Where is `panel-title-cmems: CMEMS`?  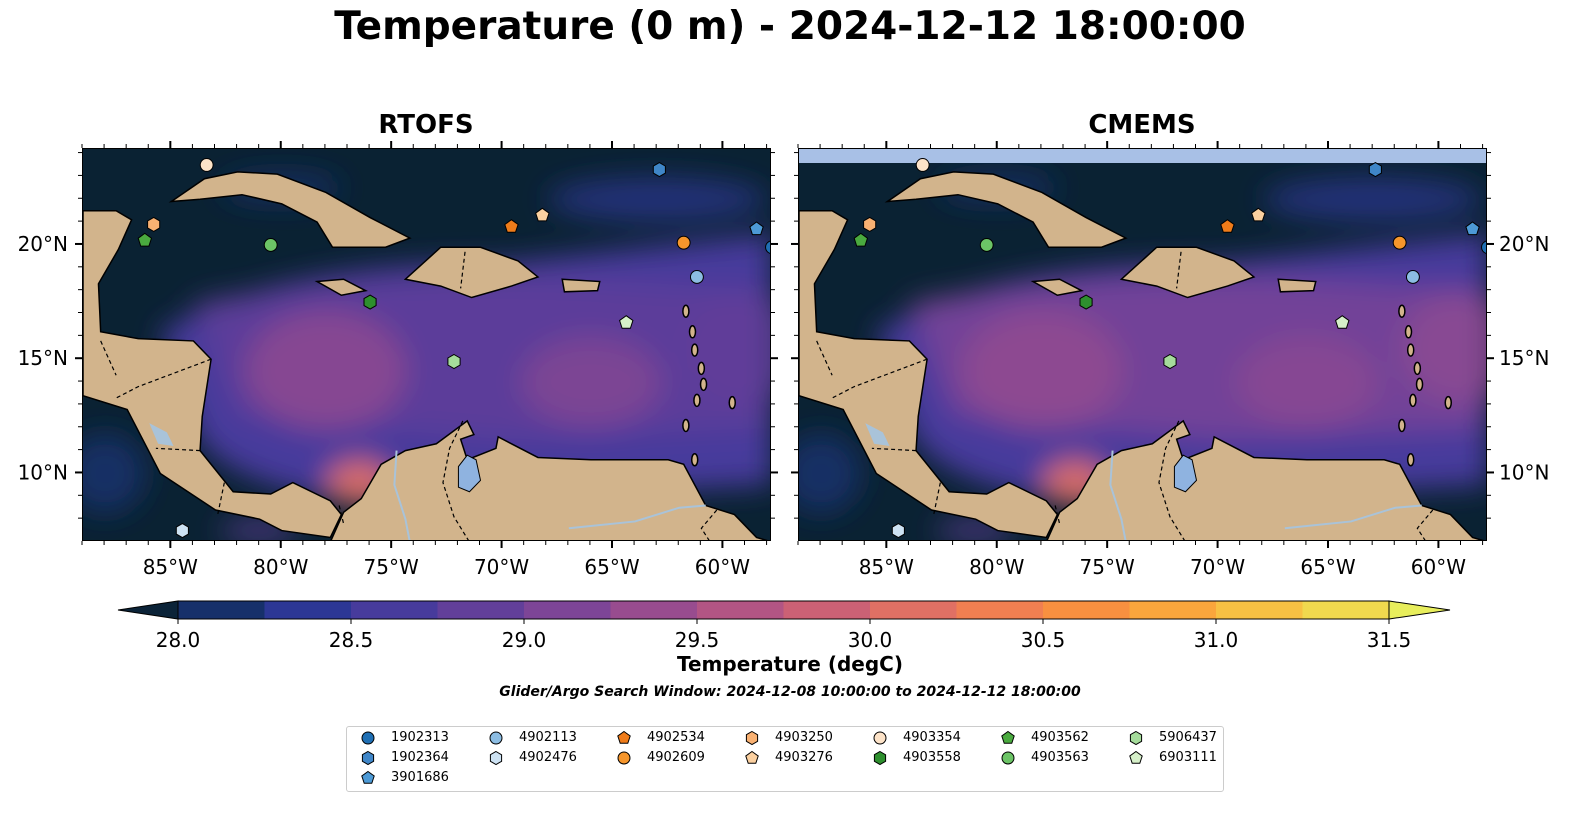 panel-title-cmems: CMEMS is located at coordinates (1142, 125).